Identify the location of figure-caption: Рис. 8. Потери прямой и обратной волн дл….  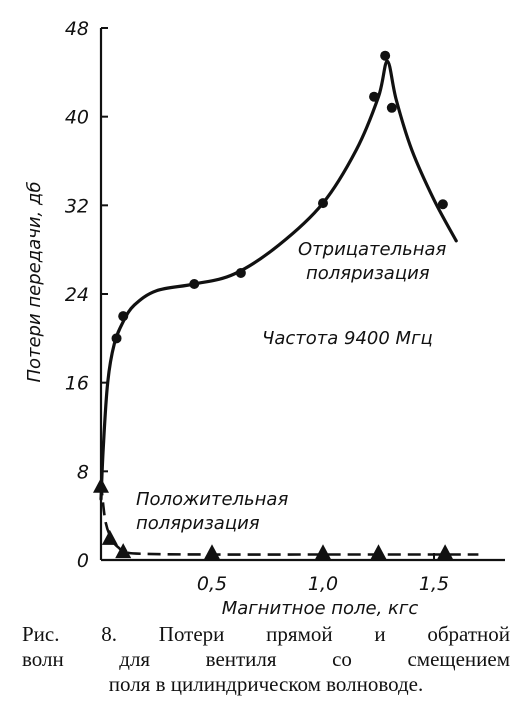
(266, 659).